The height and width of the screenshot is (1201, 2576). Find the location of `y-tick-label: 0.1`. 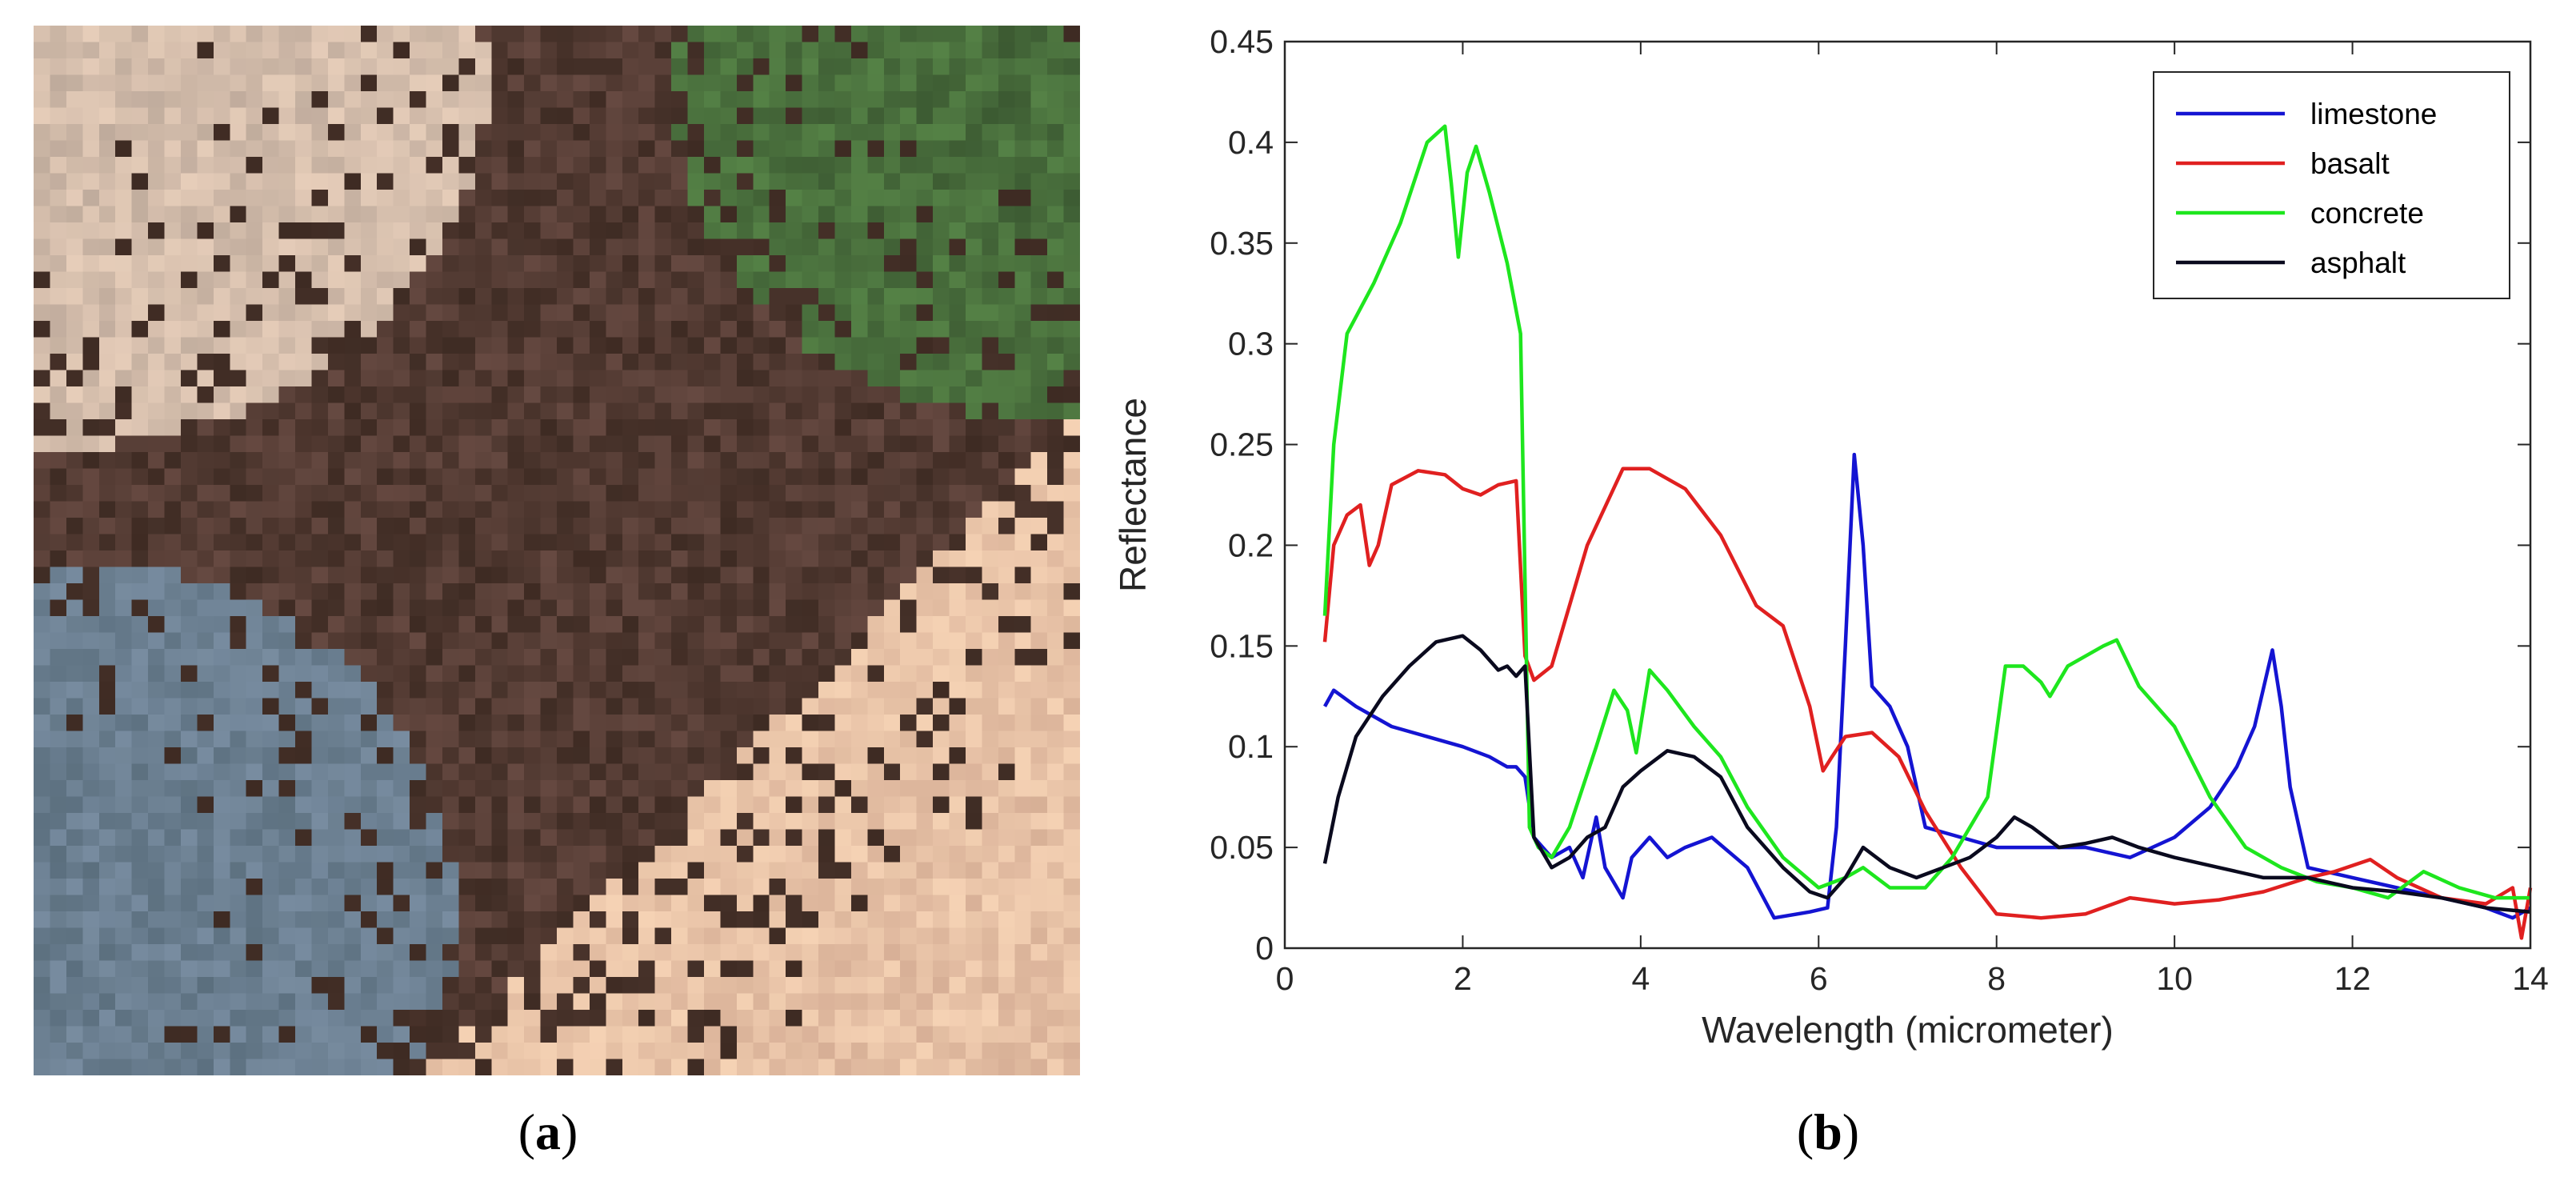

y-tick-label: 0.1 is located at coordinates (1251, 746).